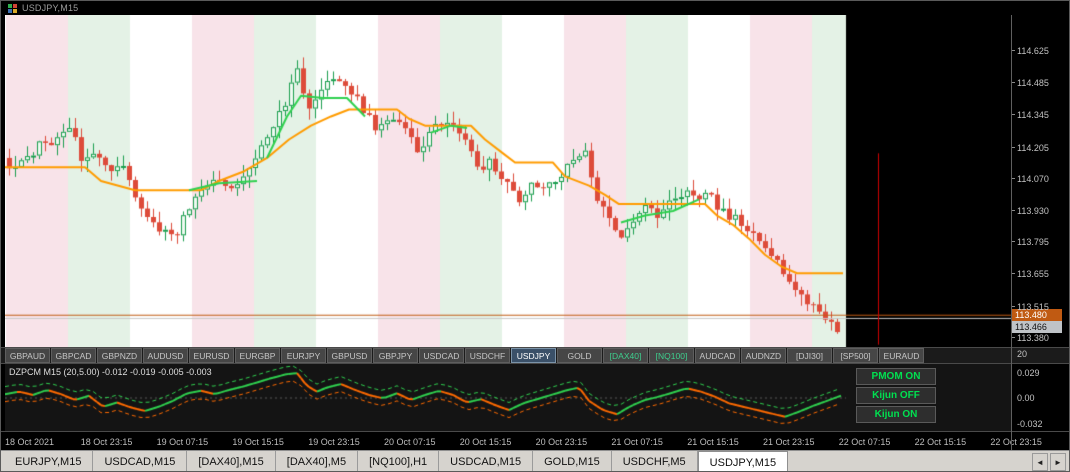 This screenshot has width=1070, height=472. What do you see at coordinates (1030, 210) in the screenshot?
I see `price-axis-label: 113.930` at bounding box center [1030, 210].